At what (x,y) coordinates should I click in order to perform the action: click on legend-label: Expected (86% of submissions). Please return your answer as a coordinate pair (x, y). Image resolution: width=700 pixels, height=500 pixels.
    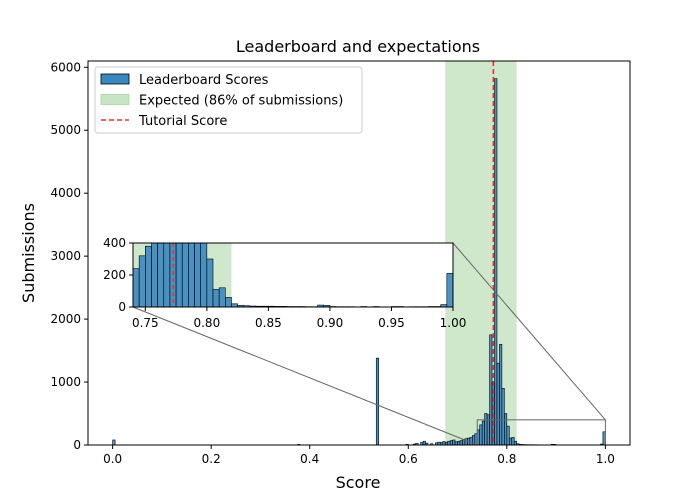
    Looking at the image, I should click on (241, 101).